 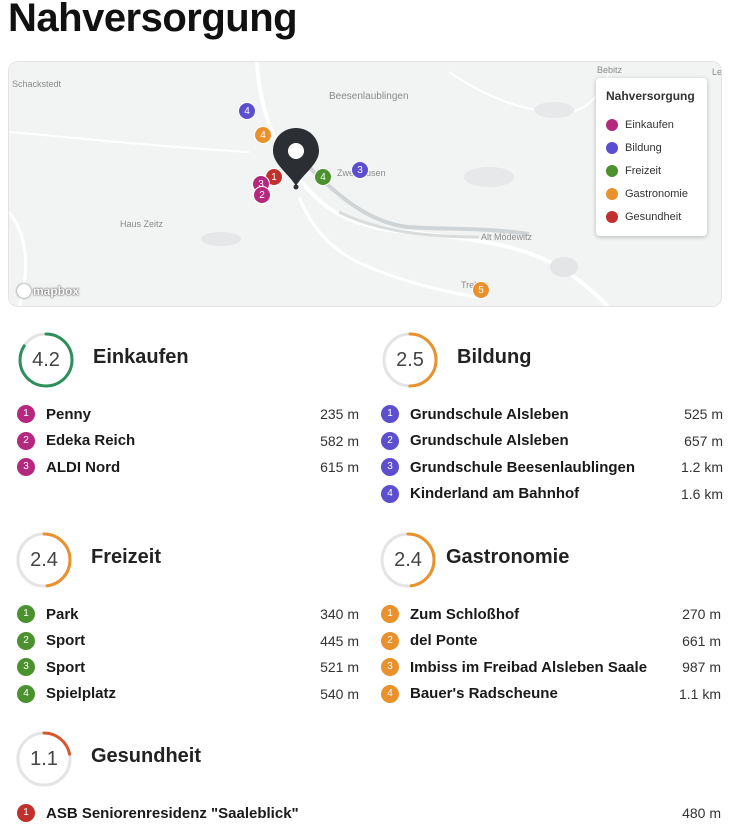 I want to click on legend-item: Bildung, so click(x=651, y=147).